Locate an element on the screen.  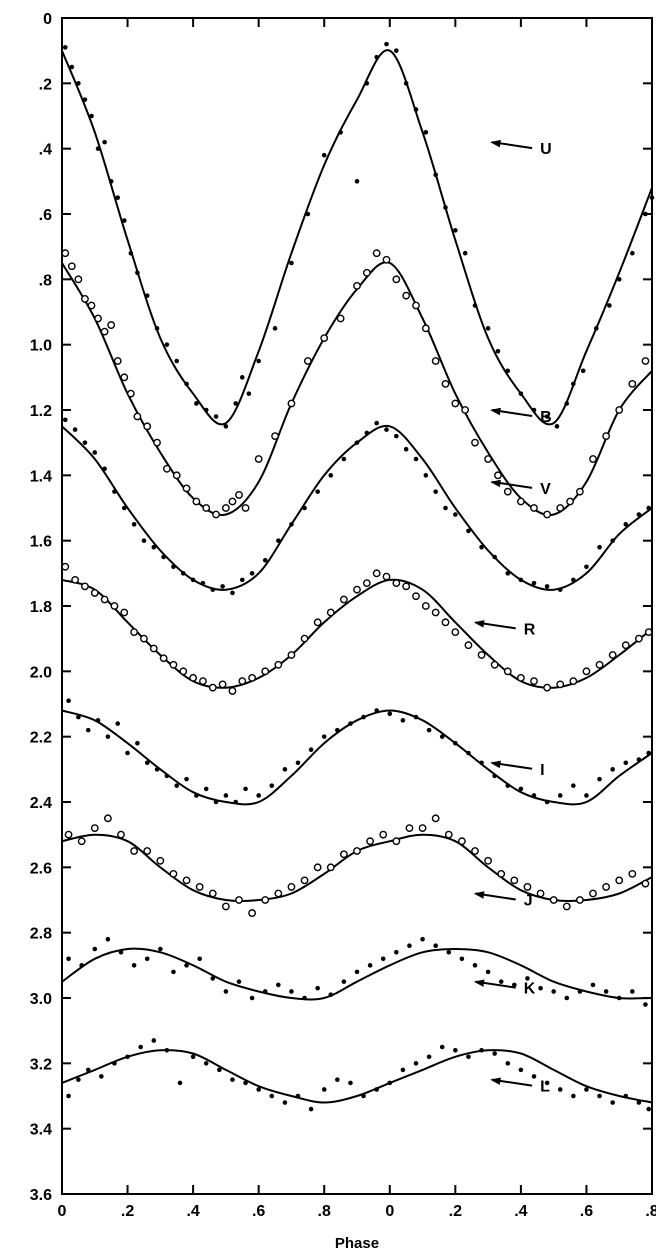
label-arrowhead-r is located at coordinates (479, 624).